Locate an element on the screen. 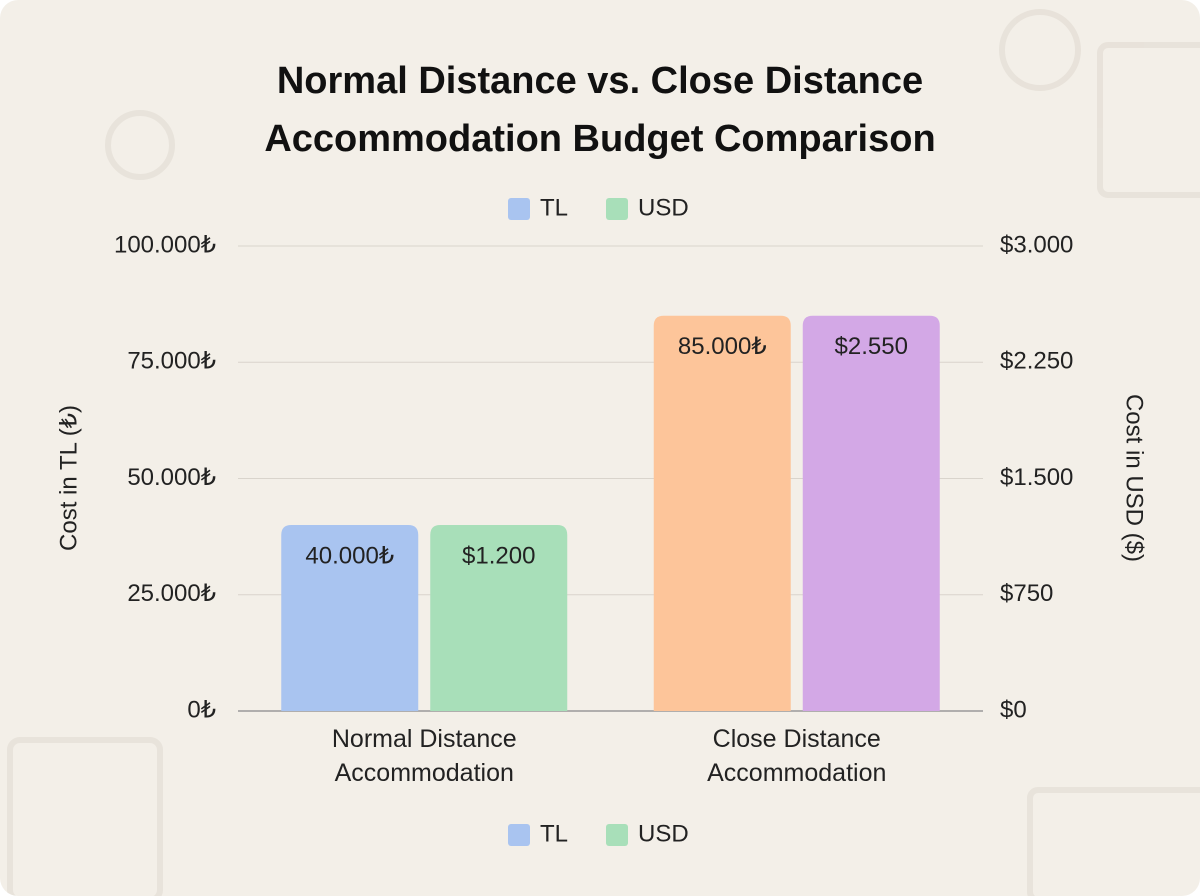 This screenshot has width=1200, height=896. y-tick-label: 0₺ is located at coordinates (201, 709).